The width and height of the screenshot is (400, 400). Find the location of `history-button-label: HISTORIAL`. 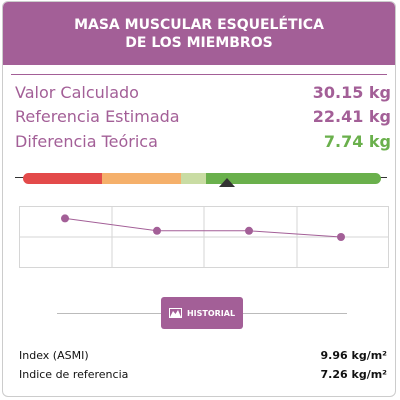

history-button-label: HISTORIAL is located at coordinates (211, 313).